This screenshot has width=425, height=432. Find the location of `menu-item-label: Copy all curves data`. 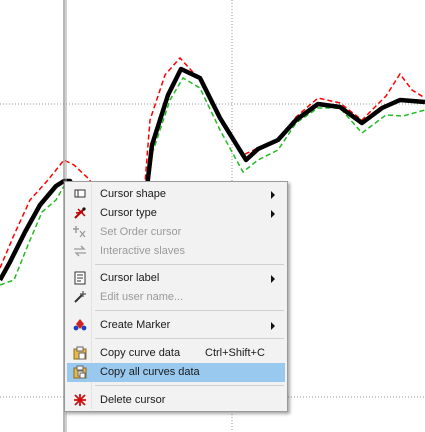

menu-item-label: Copy all curves data is located at coordinates (150, 372).